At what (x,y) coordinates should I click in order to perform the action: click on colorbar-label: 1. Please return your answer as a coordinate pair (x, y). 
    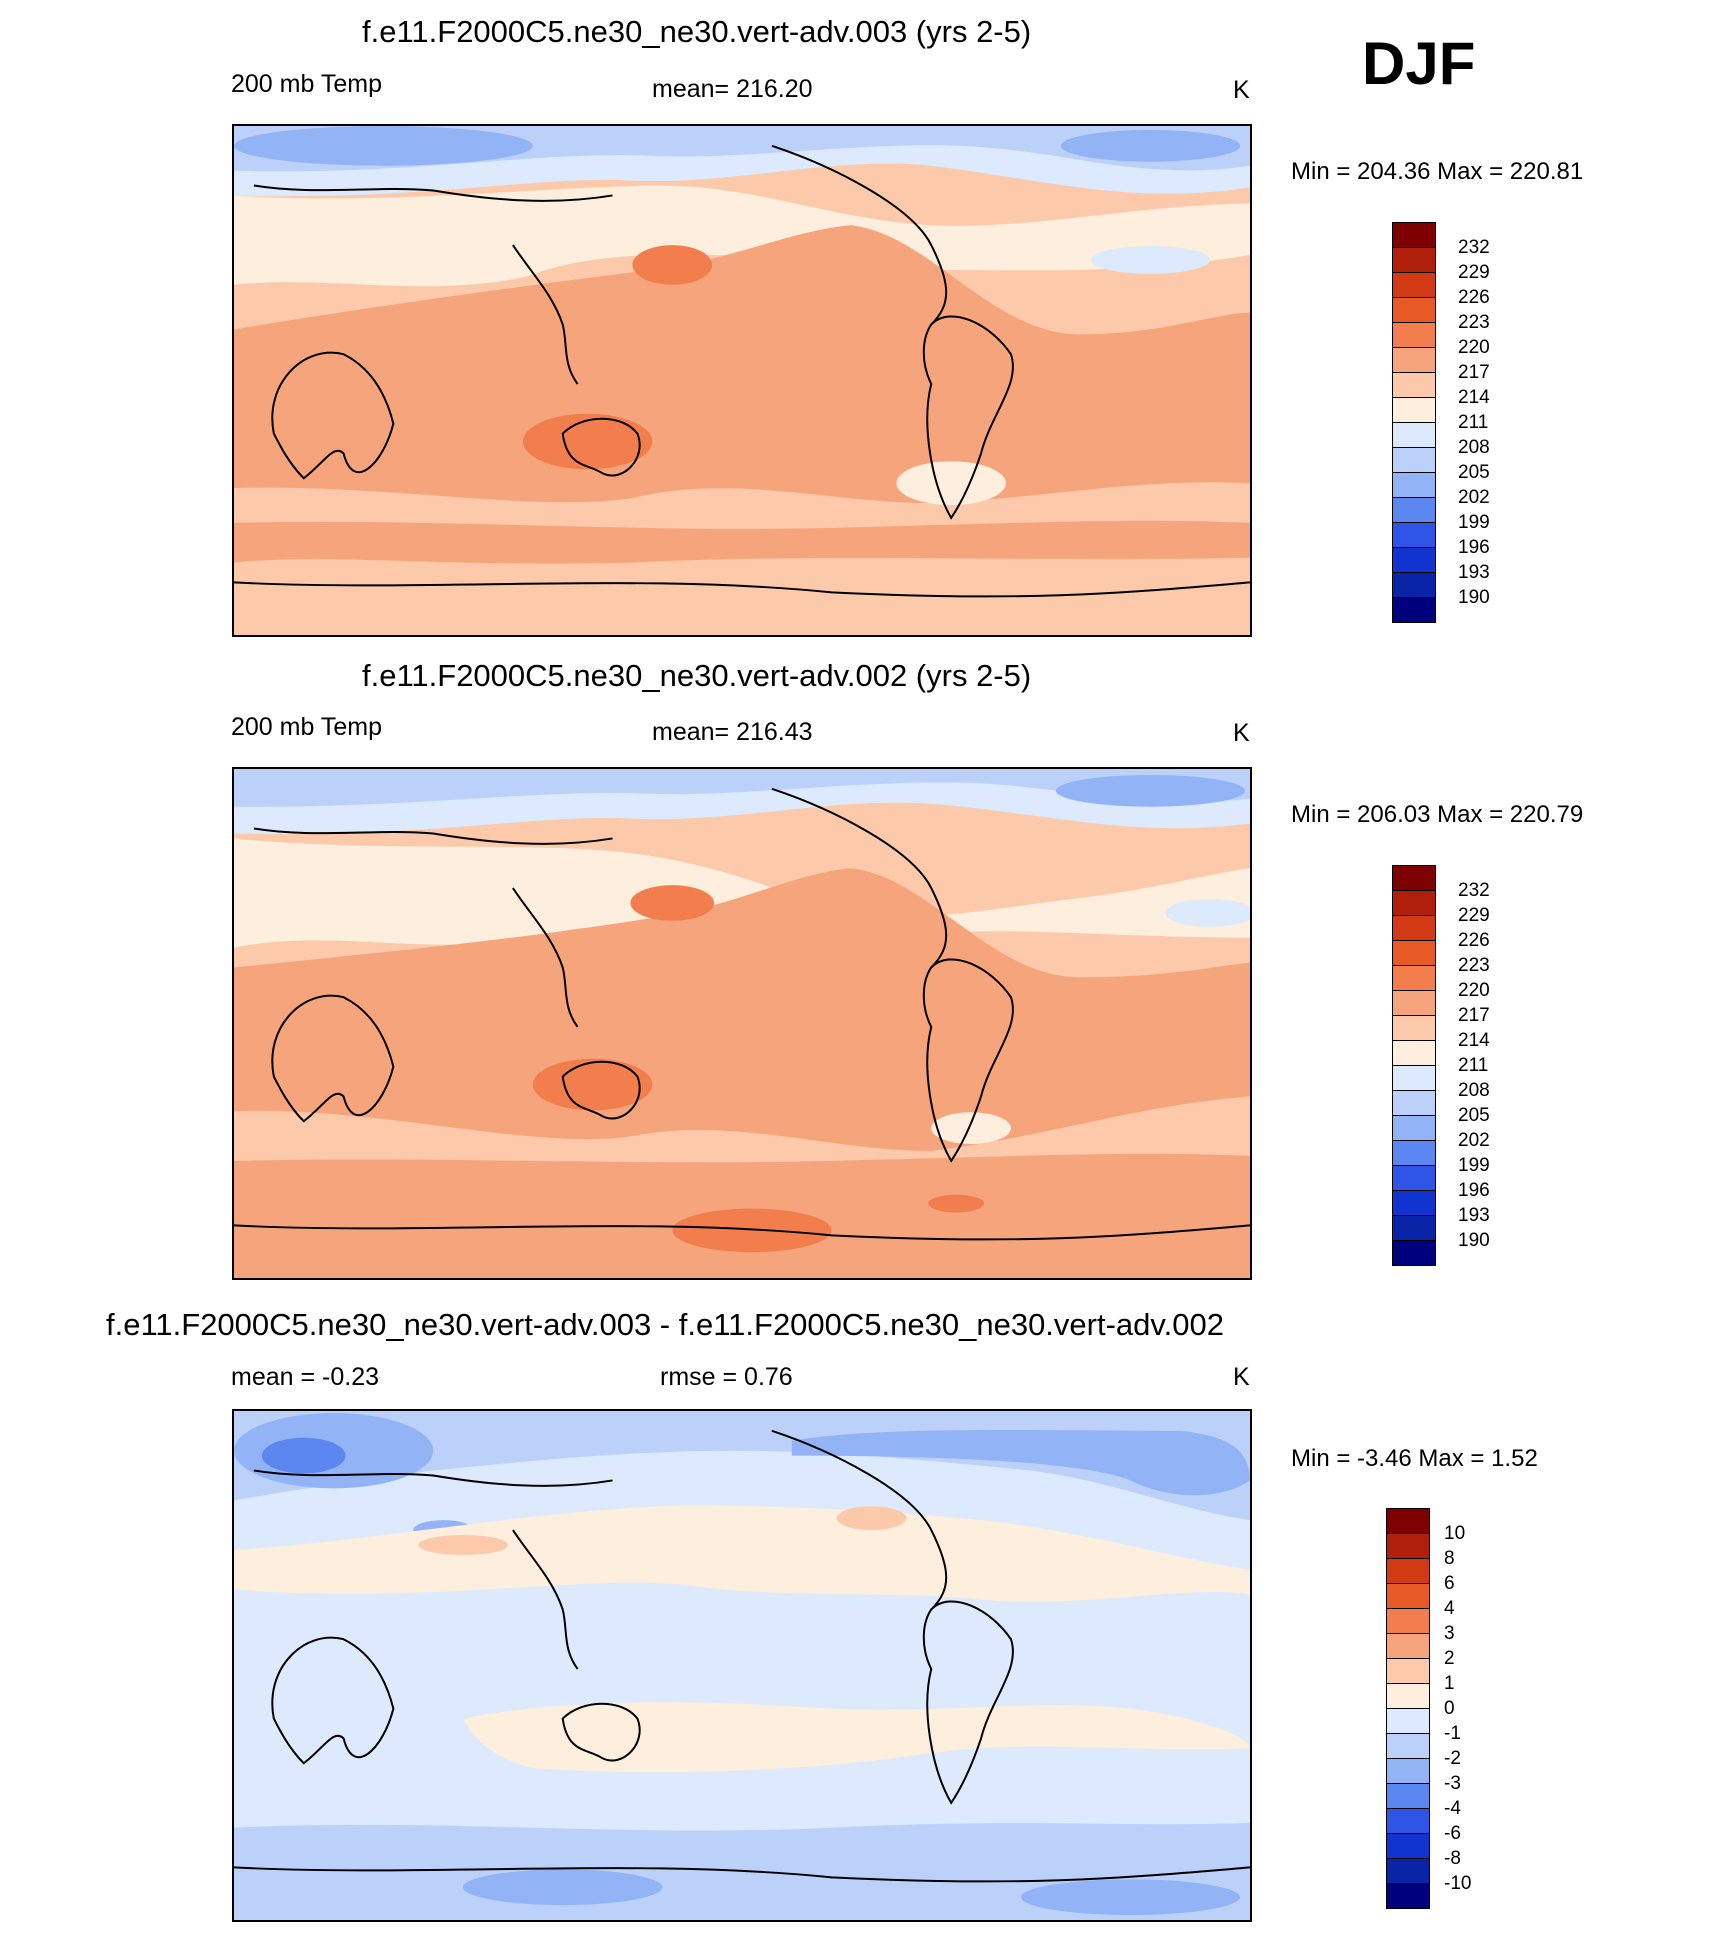
    Looking at the image, I should click on (1449, 1683).